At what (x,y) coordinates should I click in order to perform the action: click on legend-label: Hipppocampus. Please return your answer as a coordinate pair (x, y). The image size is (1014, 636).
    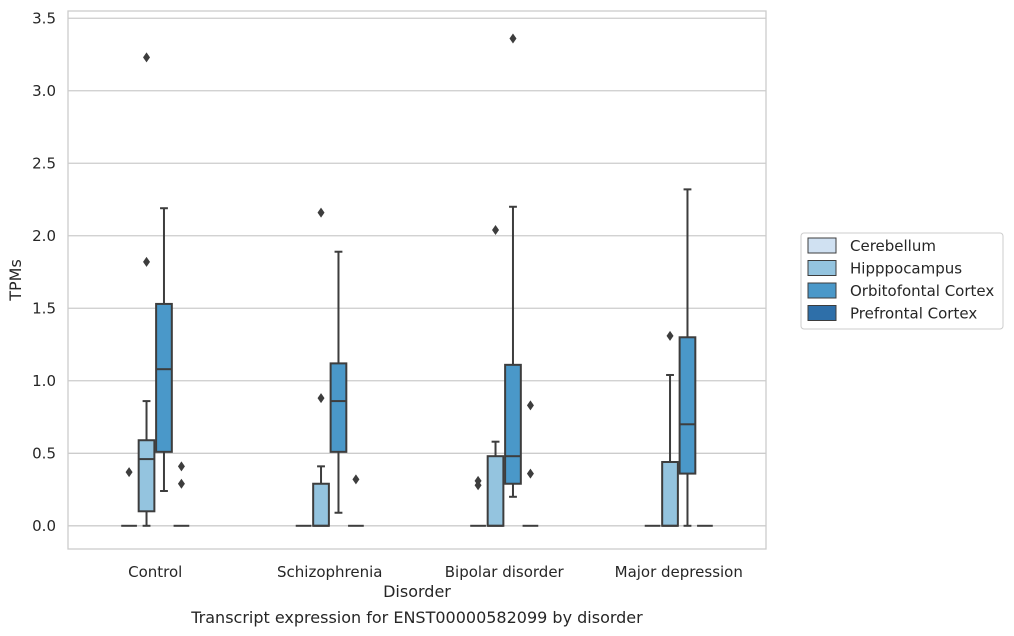
    Looking at the image, I should click on (906, 269).